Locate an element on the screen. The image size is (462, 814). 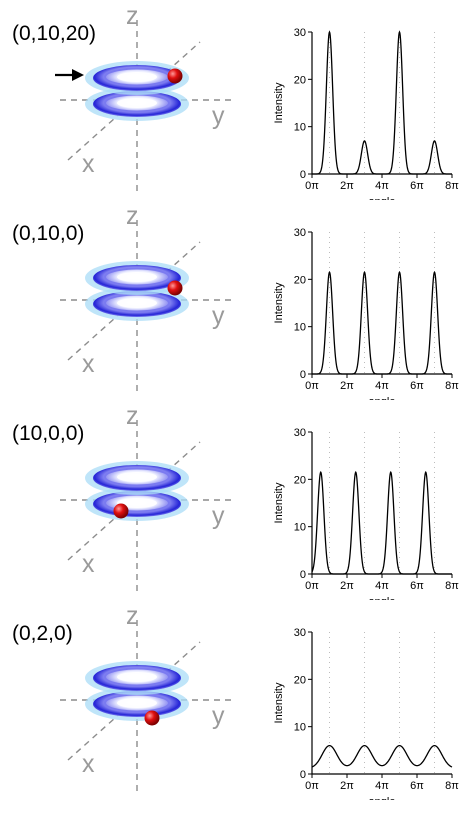
coordinate-label: (0,2,0) is located at coordinates (42, 633).